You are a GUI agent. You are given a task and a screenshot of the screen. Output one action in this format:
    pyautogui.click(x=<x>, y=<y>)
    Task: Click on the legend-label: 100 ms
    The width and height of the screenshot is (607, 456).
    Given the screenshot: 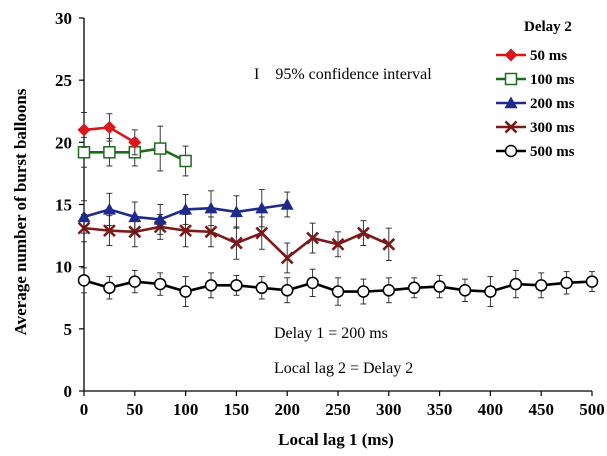 What is the action you would take?
    pyautogui.click(x=552, y=80)
    